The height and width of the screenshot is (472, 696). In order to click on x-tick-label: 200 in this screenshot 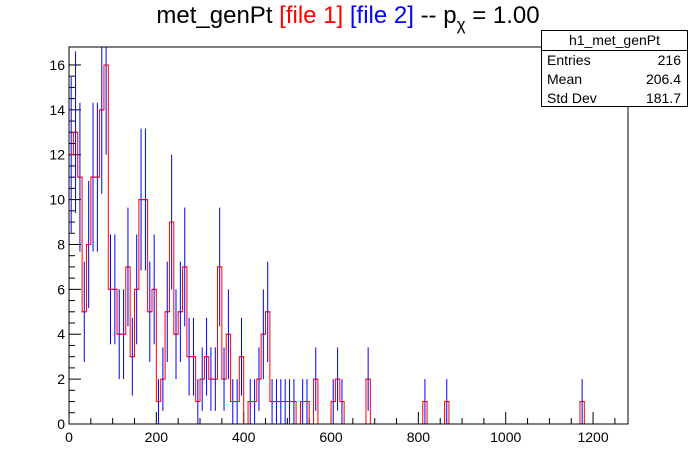, I will do `click(157, 437)`.